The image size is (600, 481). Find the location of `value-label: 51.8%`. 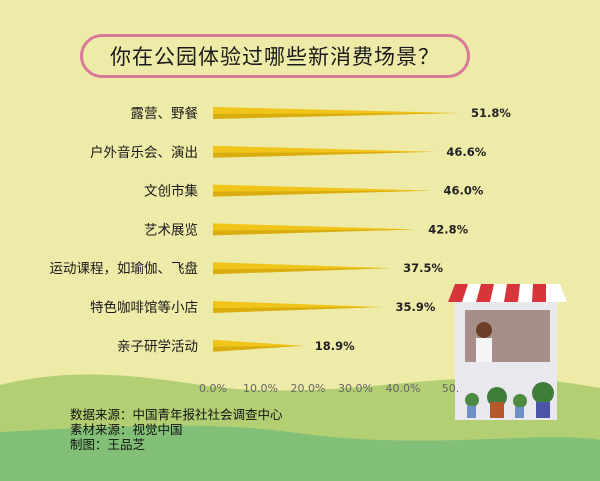

value-label: 51.8% is located at coordinates (491, 113).